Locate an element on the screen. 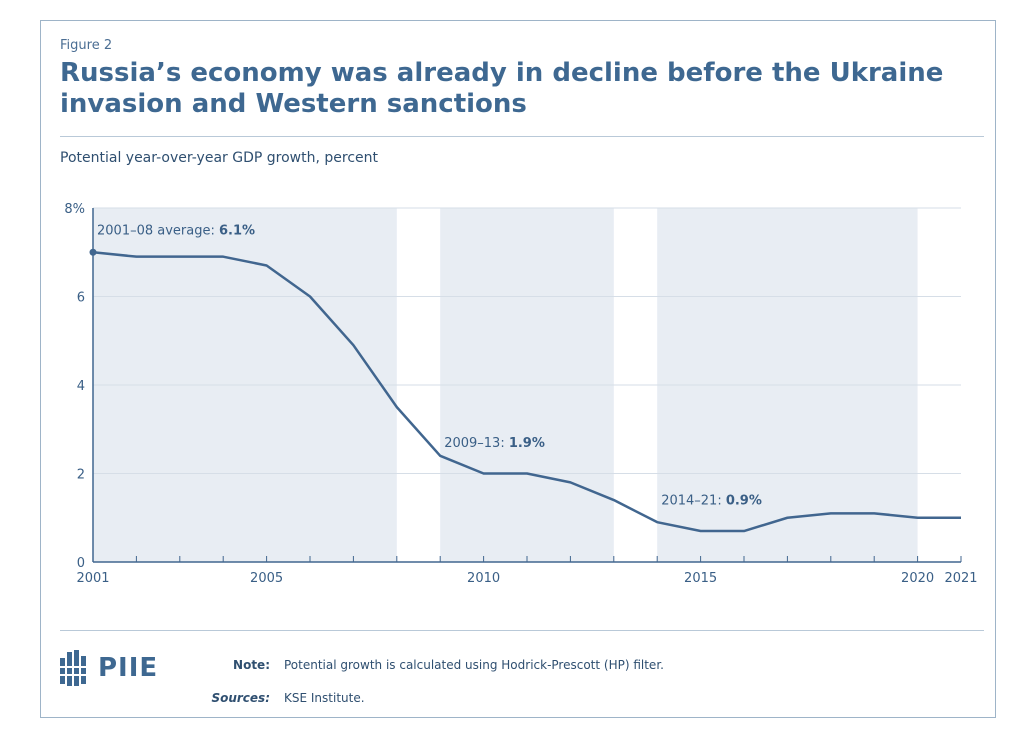 The height and width of the screenshot is (733, 1024). data-point-start is located at coordinates (93, 252).